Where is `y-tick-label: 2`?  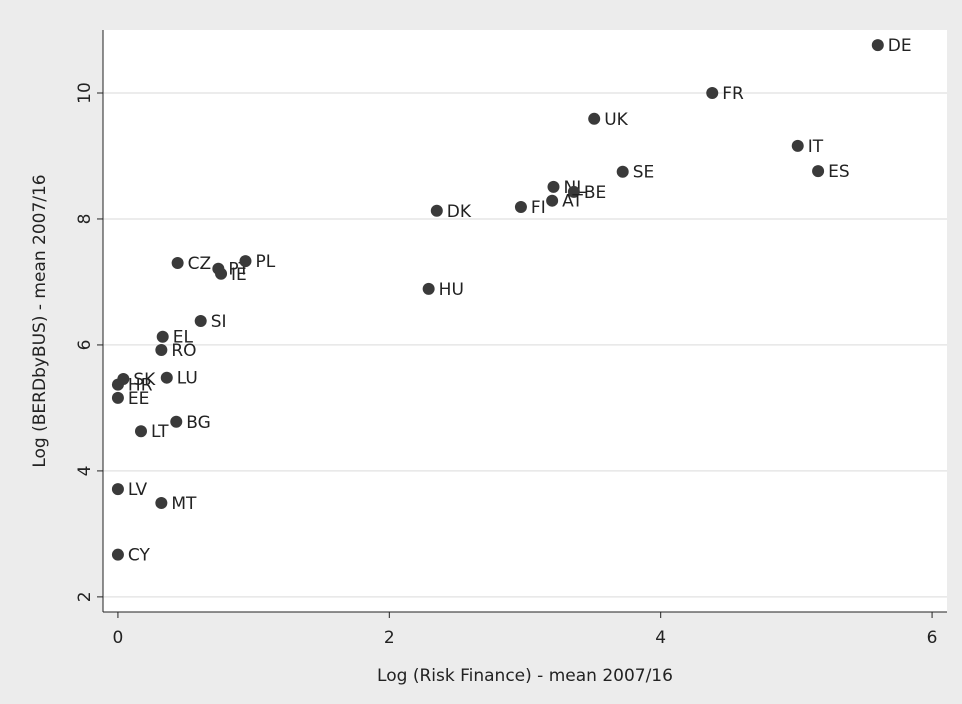 y-tick-label: 2 is located at coordinates (85, 596).